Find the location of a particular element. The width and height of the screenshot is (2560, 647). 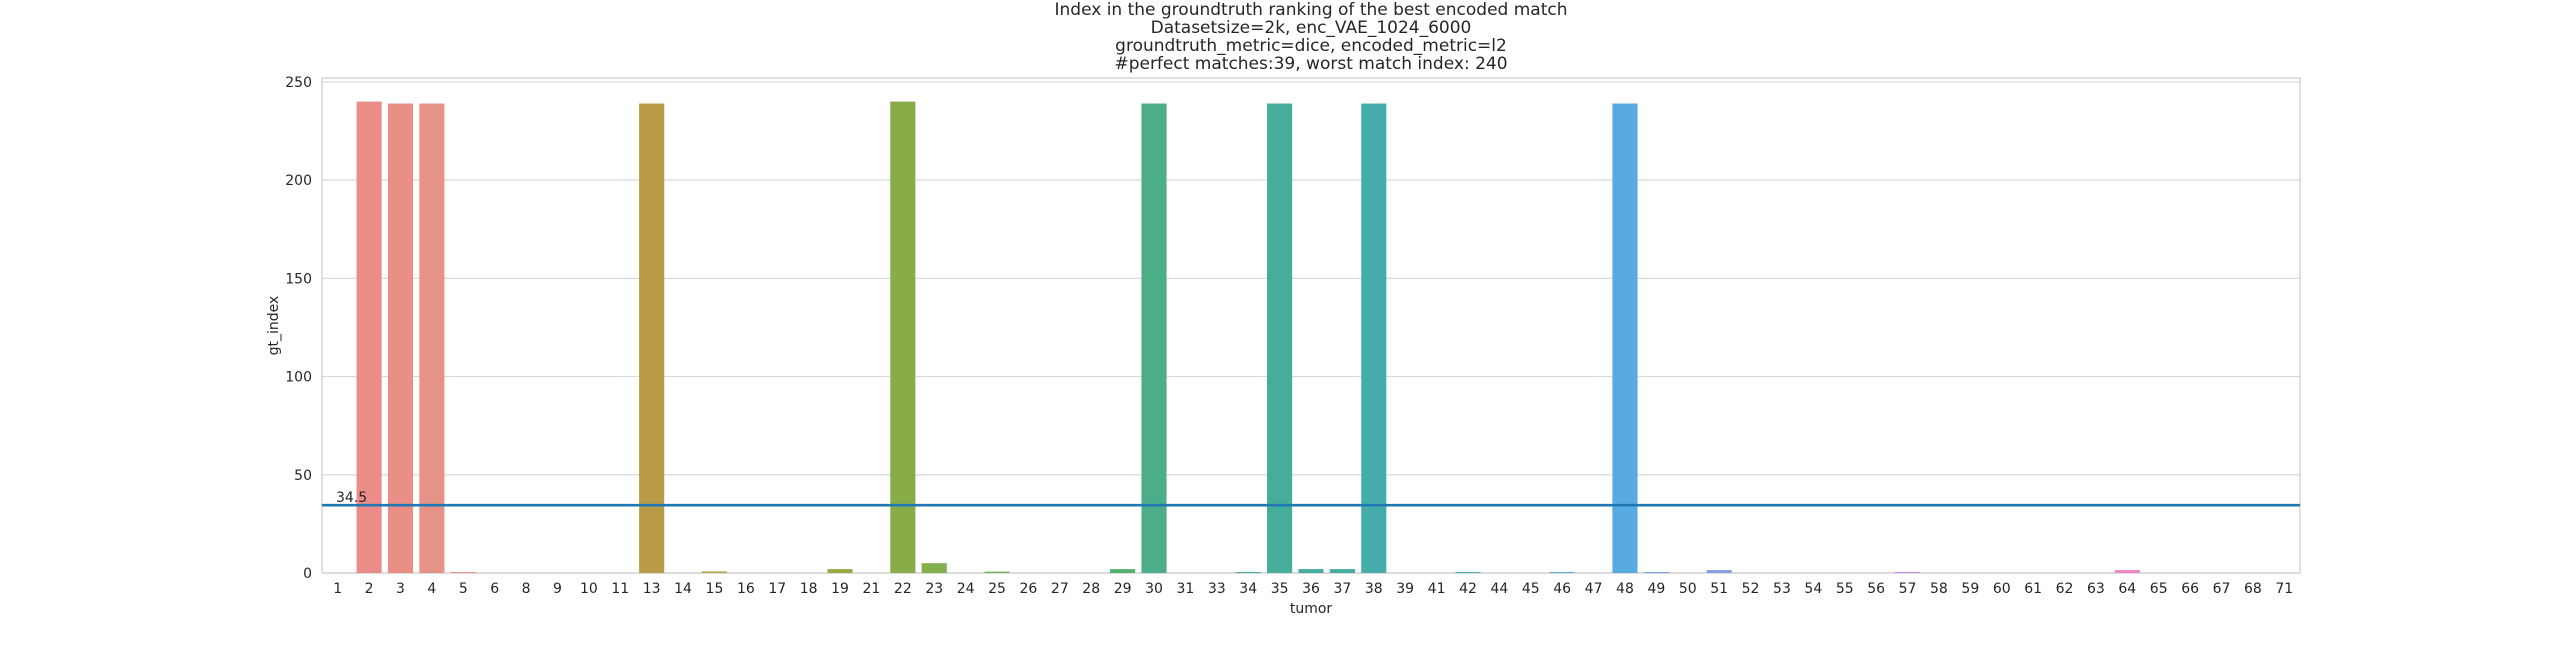

x-tick-label: 19 is located at coordinates (840, 589).